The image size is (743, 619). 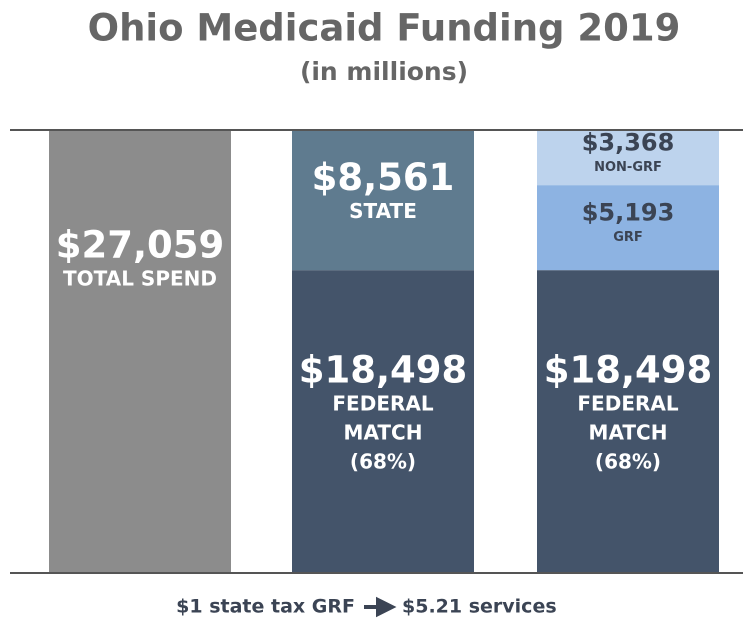 What do you see at coordinates (384, 71) in the screenshot?
I see `chart-subtitle: (in millions)` at bounding box center [384, 71].